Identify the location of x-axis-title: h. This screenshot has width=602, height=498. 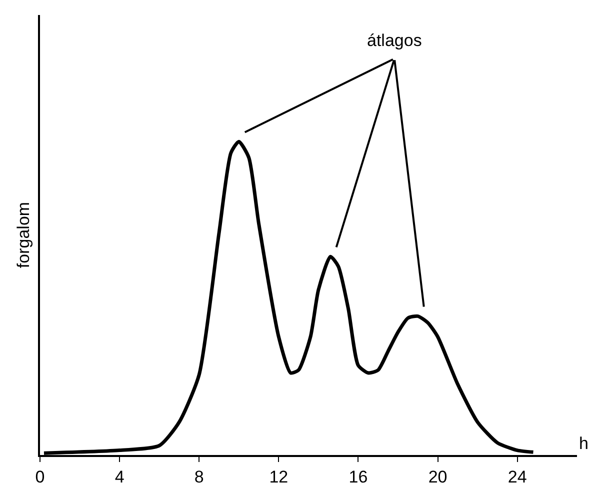
(583, 443).